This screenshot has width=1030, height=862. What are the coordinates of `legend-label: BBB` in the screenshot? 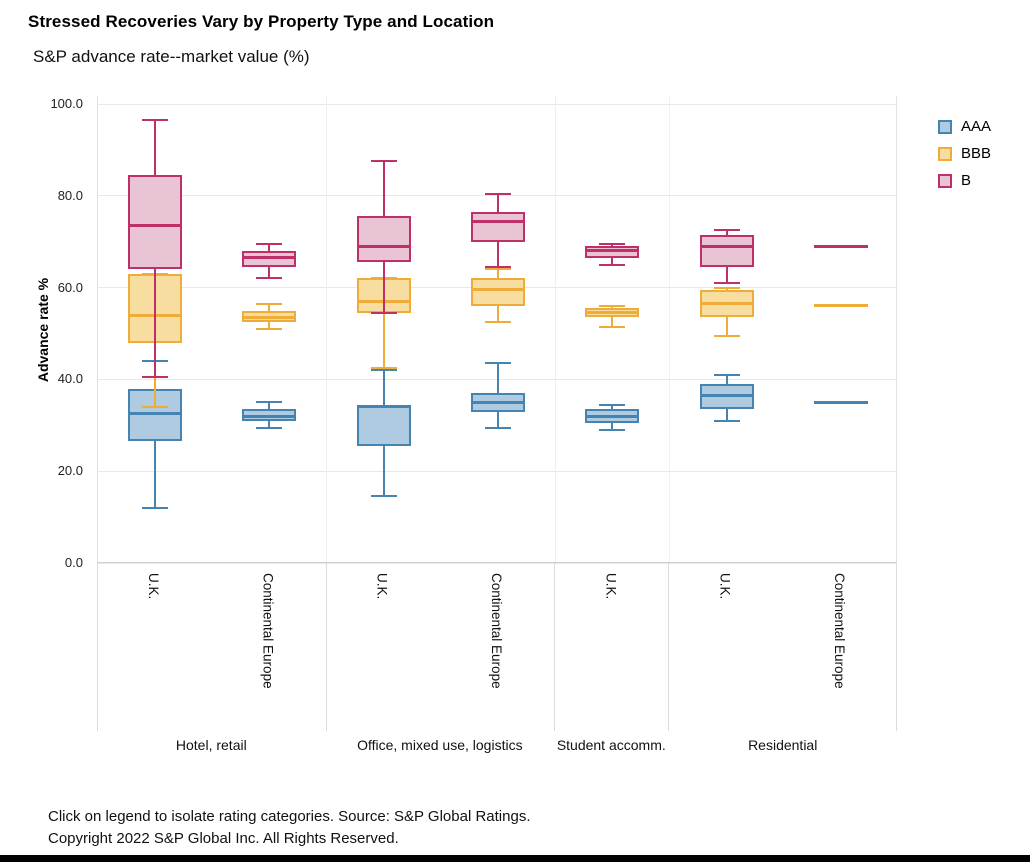 It's located at (976, 153).